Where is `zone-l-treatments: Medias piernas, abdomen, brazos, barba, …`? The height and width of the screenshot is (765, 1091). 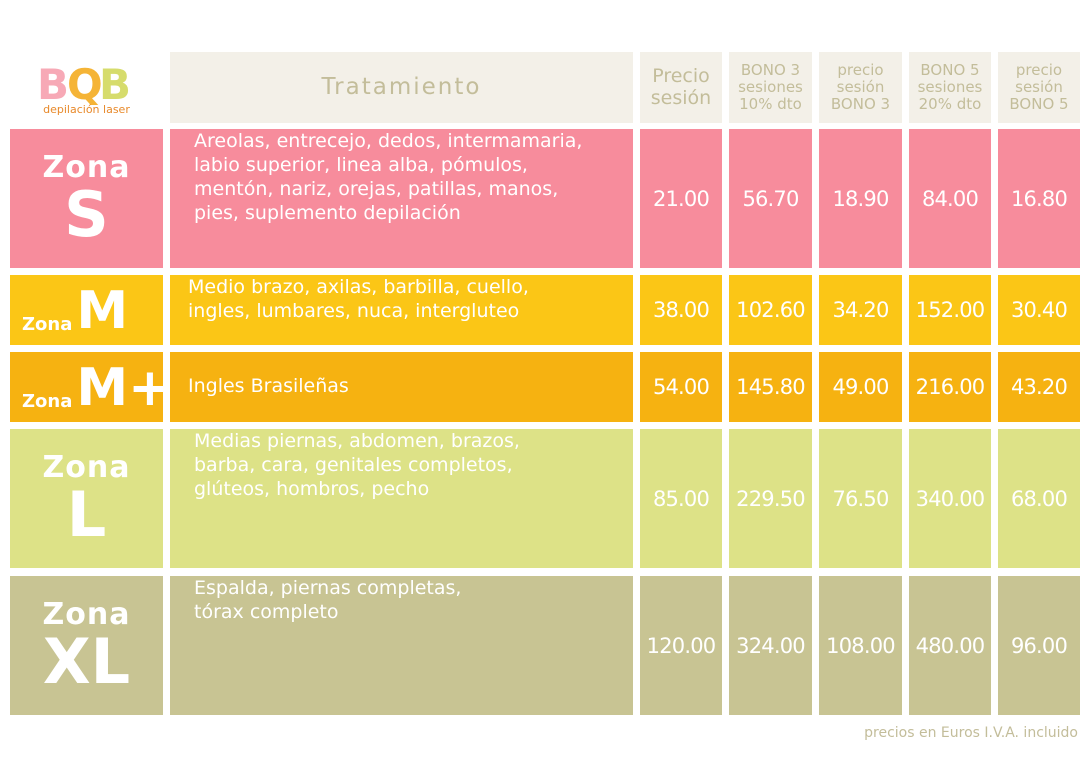
zone-l-treatments: Medias piernas, abdomen, brazos, barba, … is located at coordinates (401, 498).